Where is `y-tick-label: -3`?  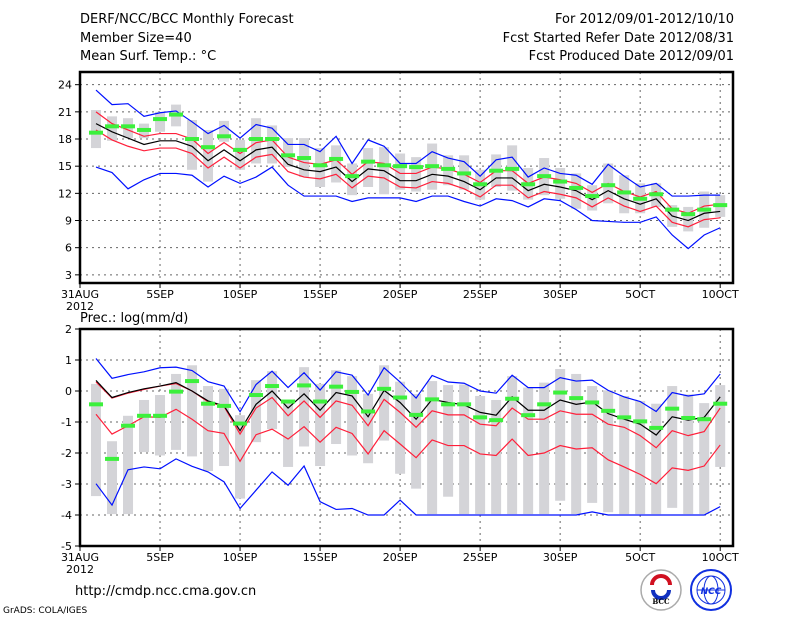 y-tick-label: -3 is located at coordinates (66, 484).